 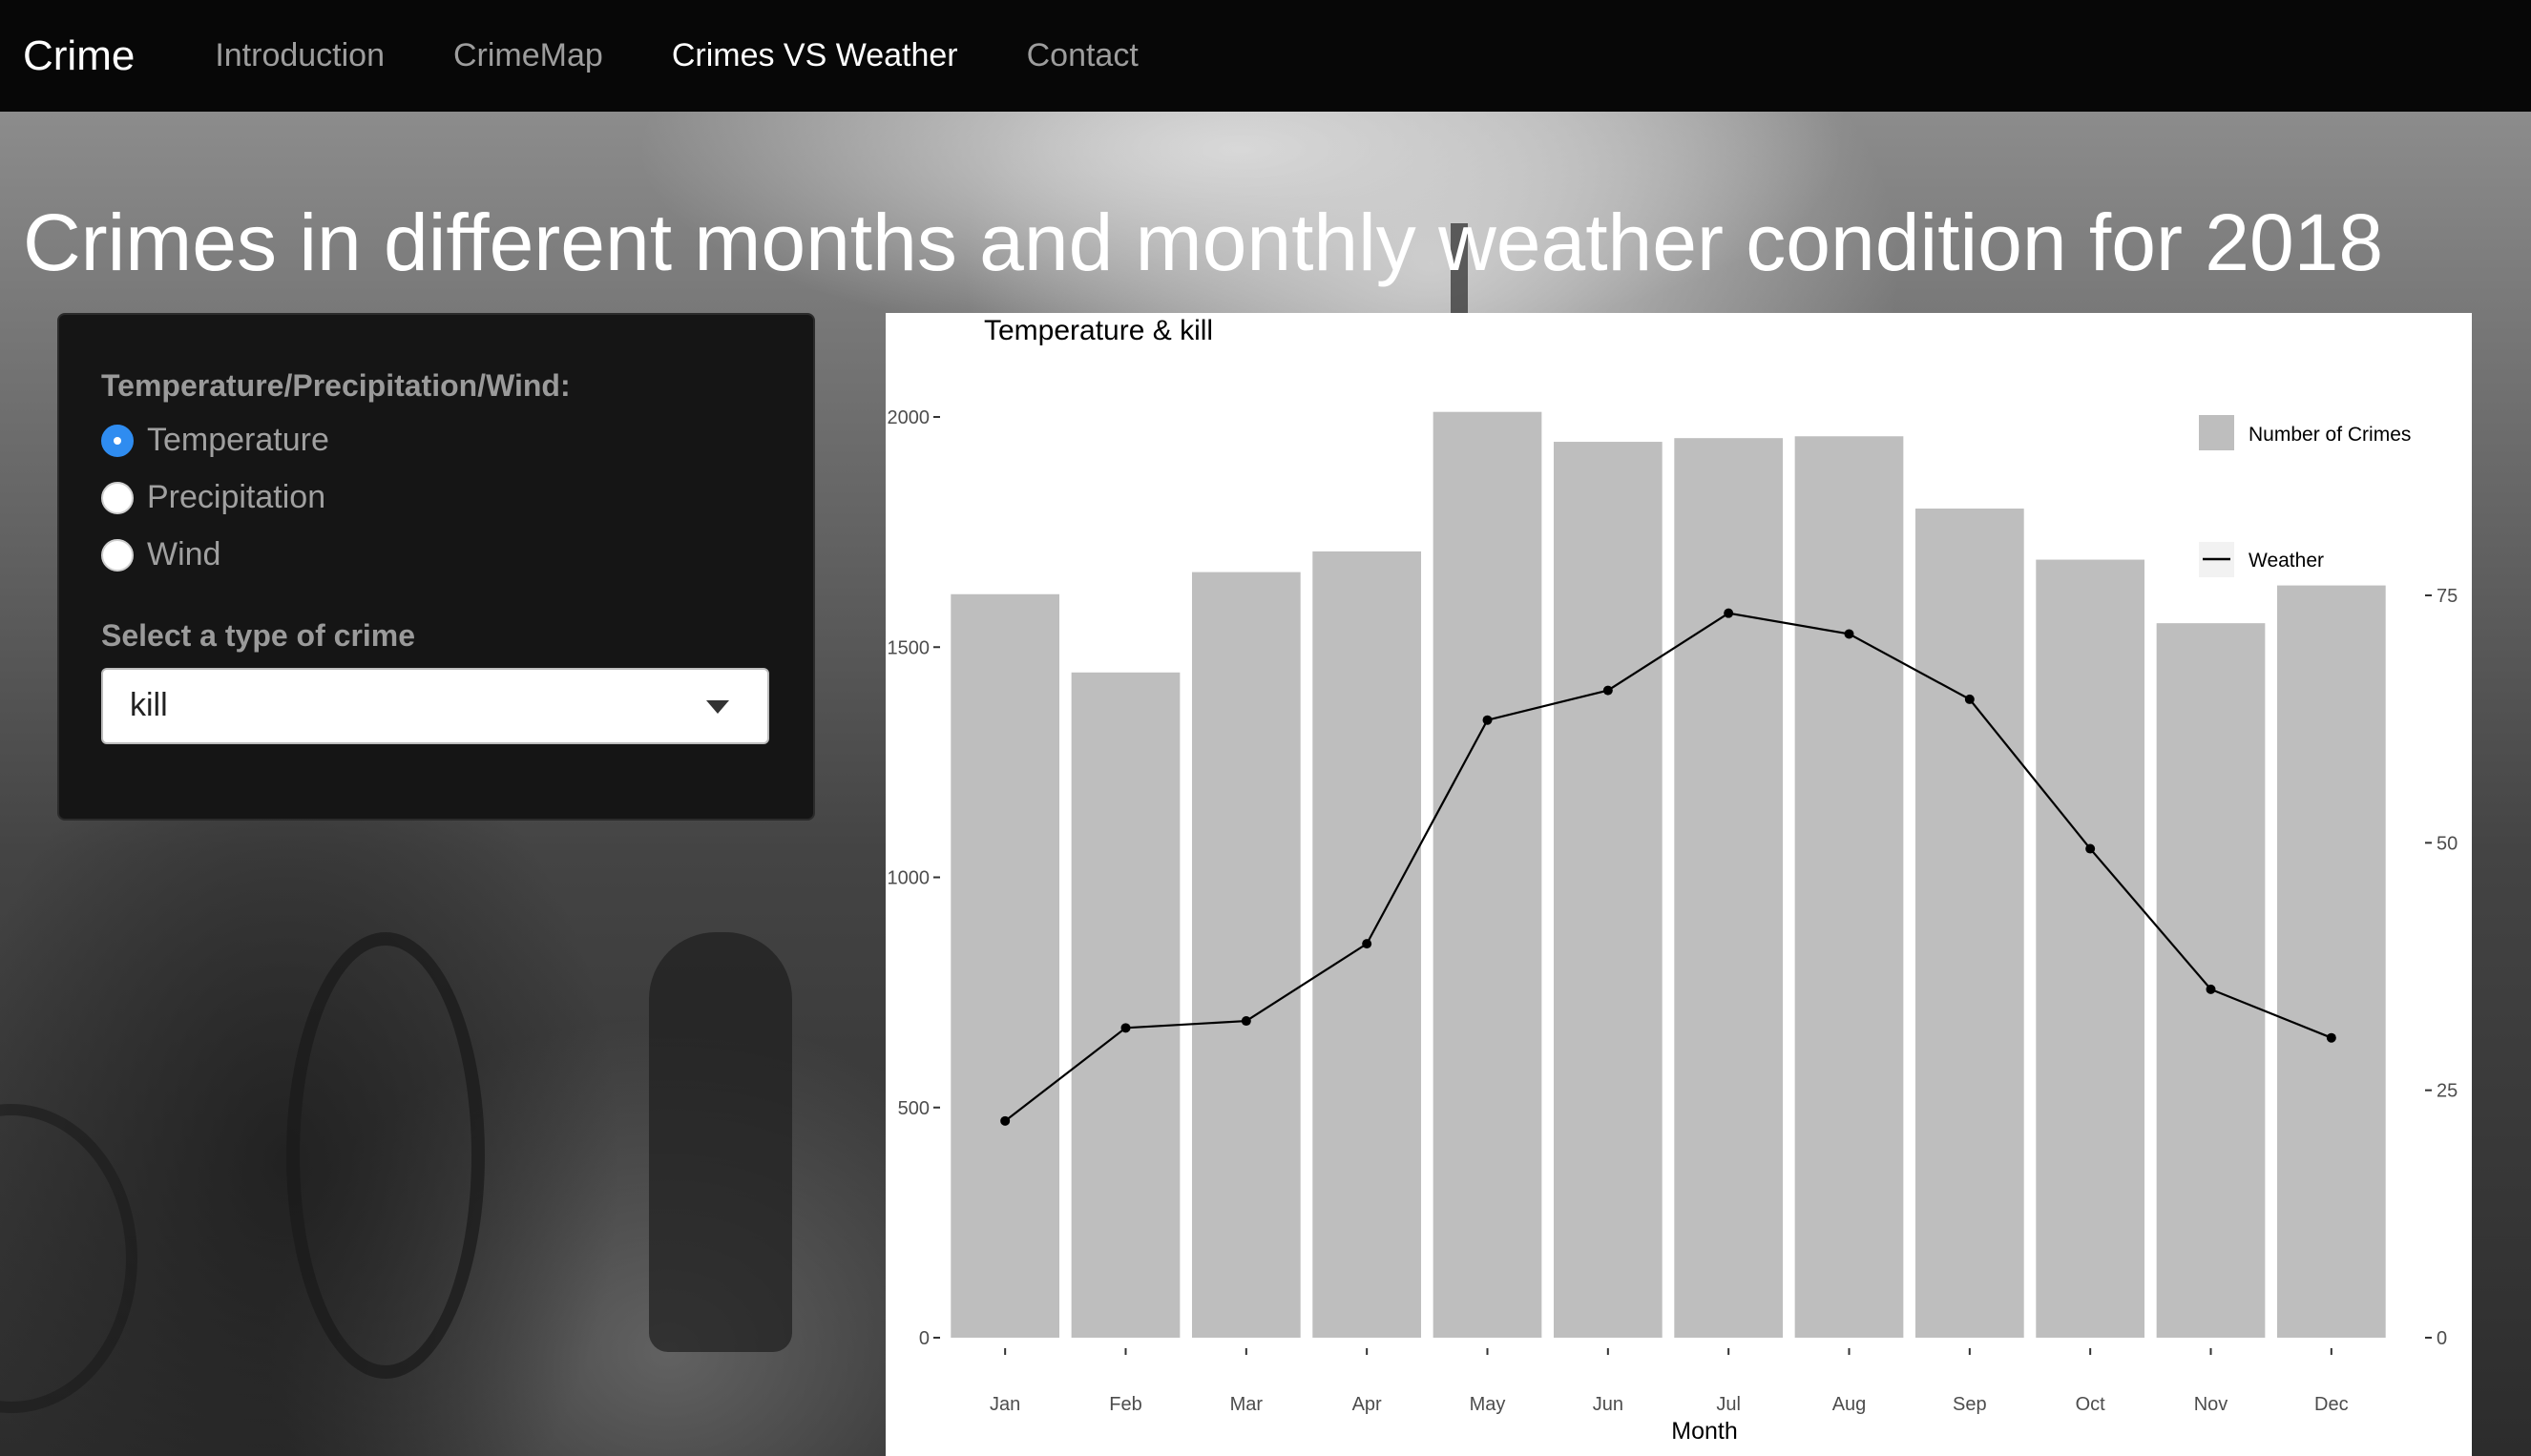 What do you see at coordinates (1849, 634) in the screenshot?
I see `weather-point-aug` at bounding box center [1849, 634].